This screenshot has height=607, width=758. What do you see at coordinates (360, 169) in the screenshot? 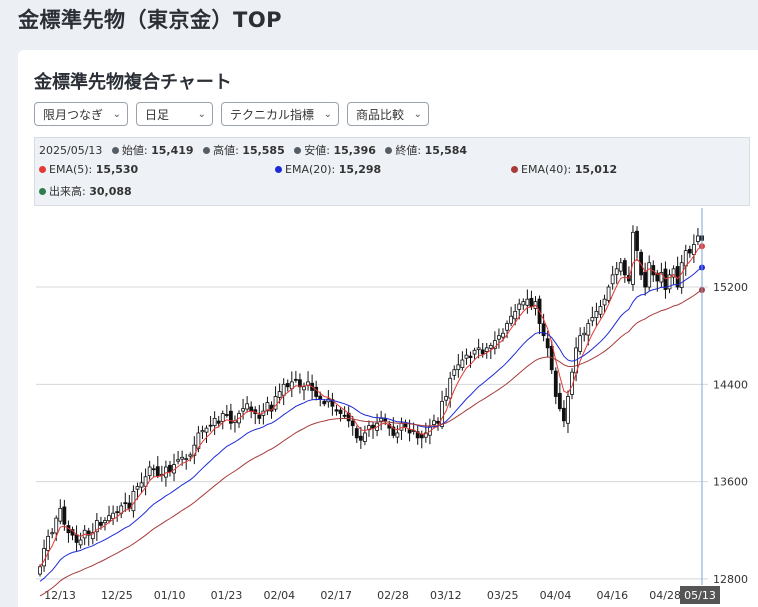
I see `ema20-value: 15,298` at bounding box center [360, 169].